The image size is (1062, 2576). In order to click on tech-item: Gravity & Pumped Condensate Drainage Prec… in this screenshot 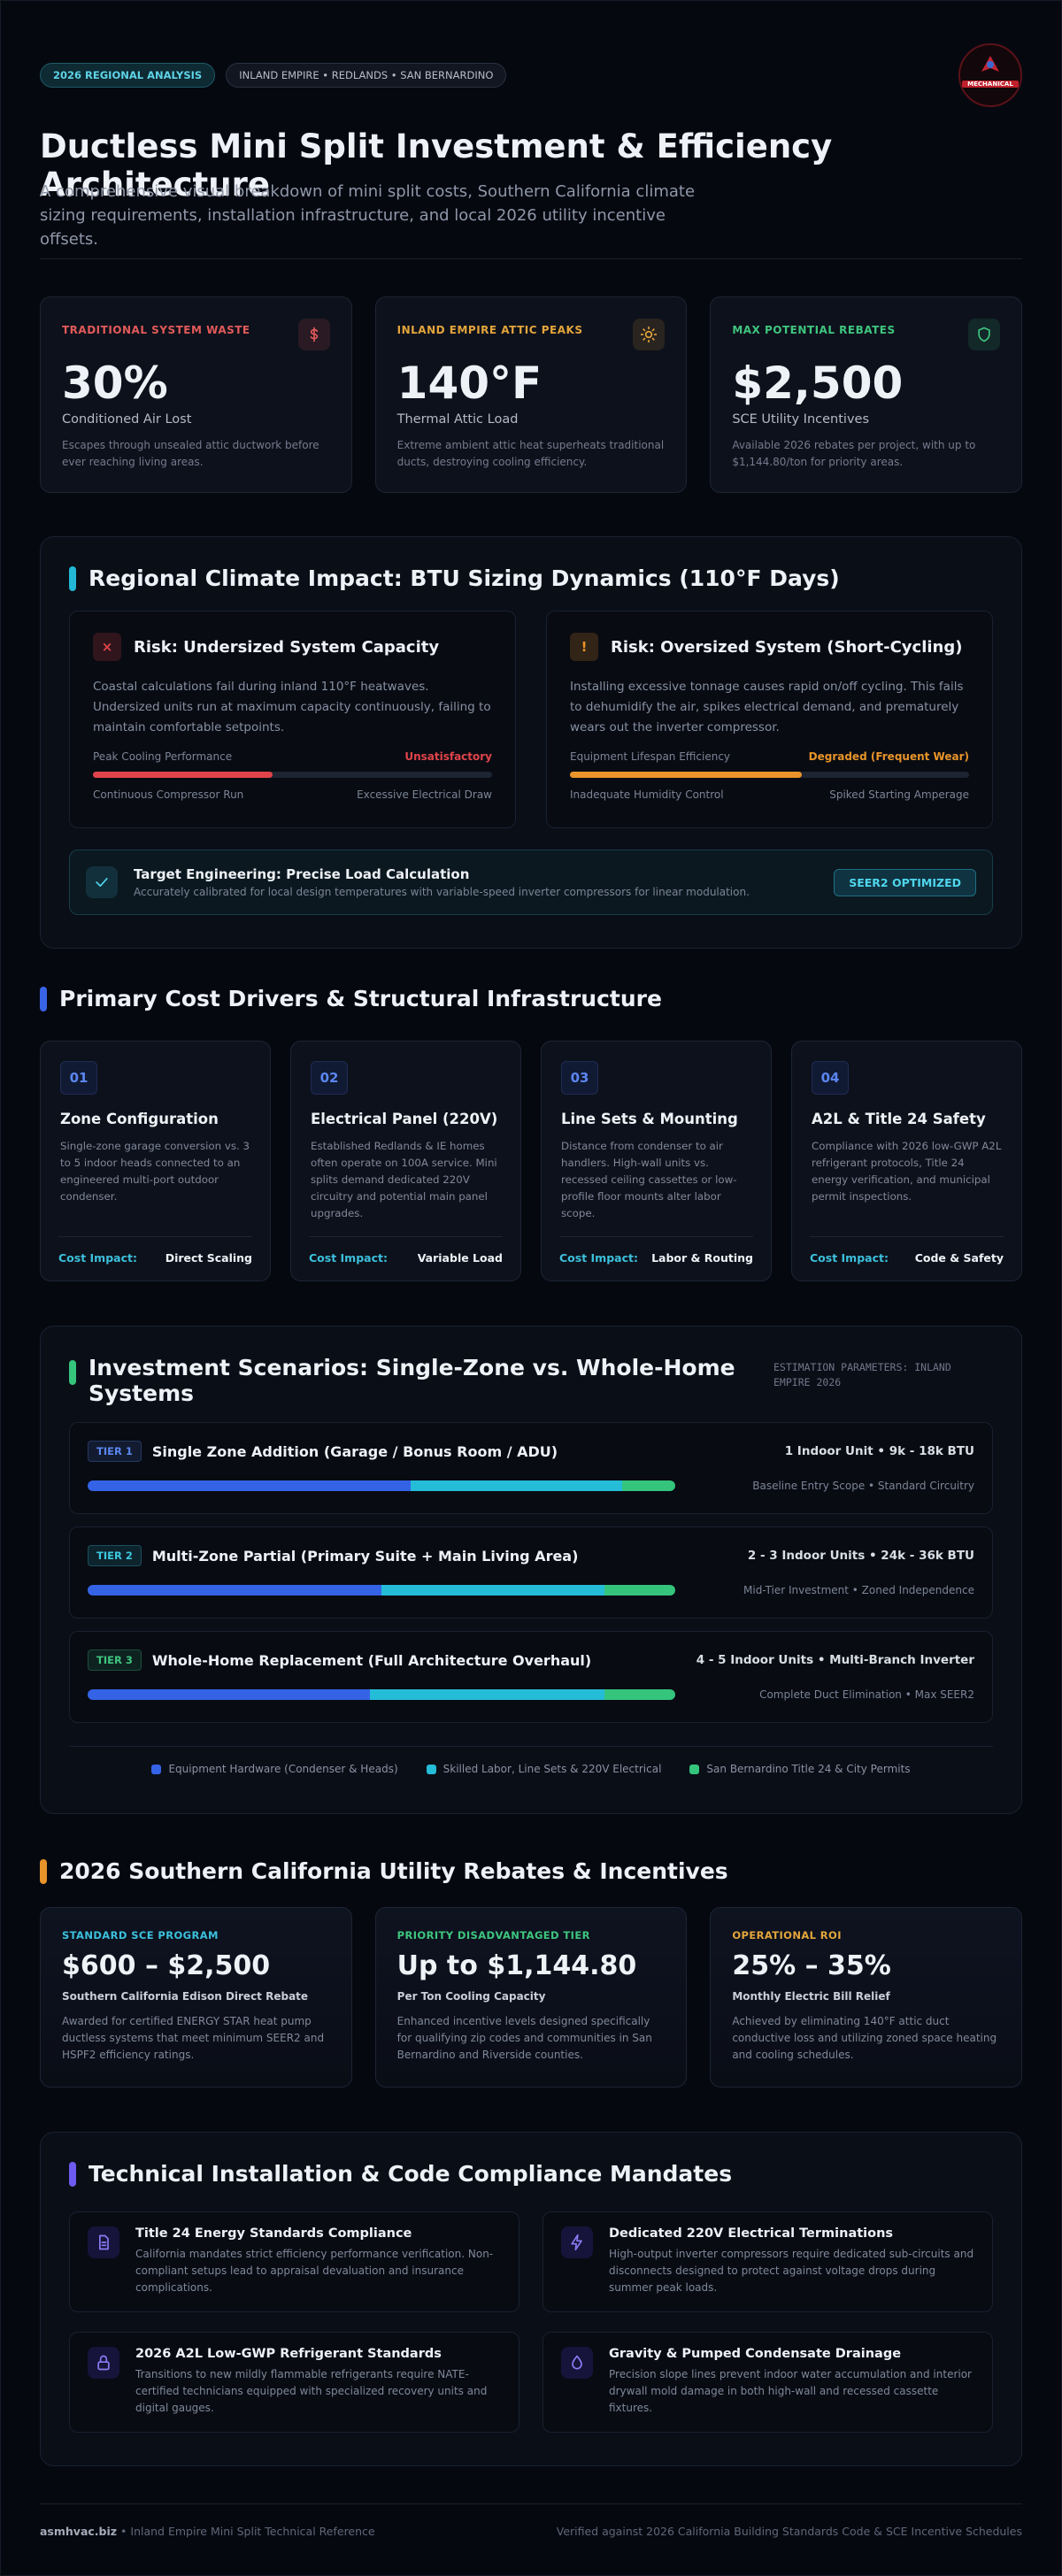, I will do `click(768, 2382)`.